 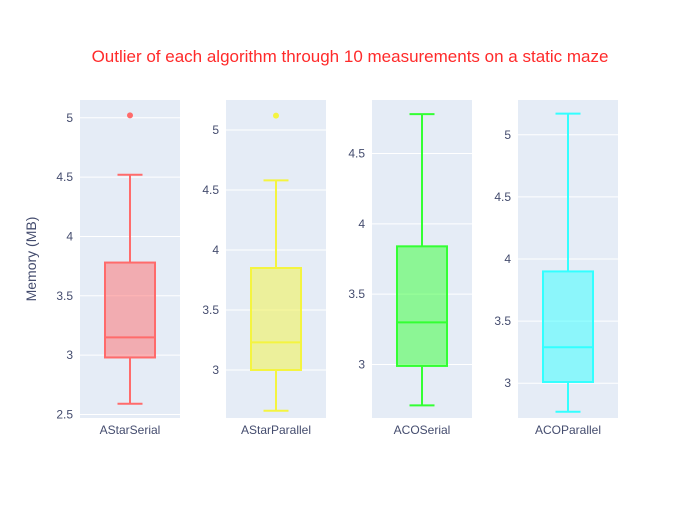 I want to click on y-axis-title: Memory (MB), so click(x=31, y=259).